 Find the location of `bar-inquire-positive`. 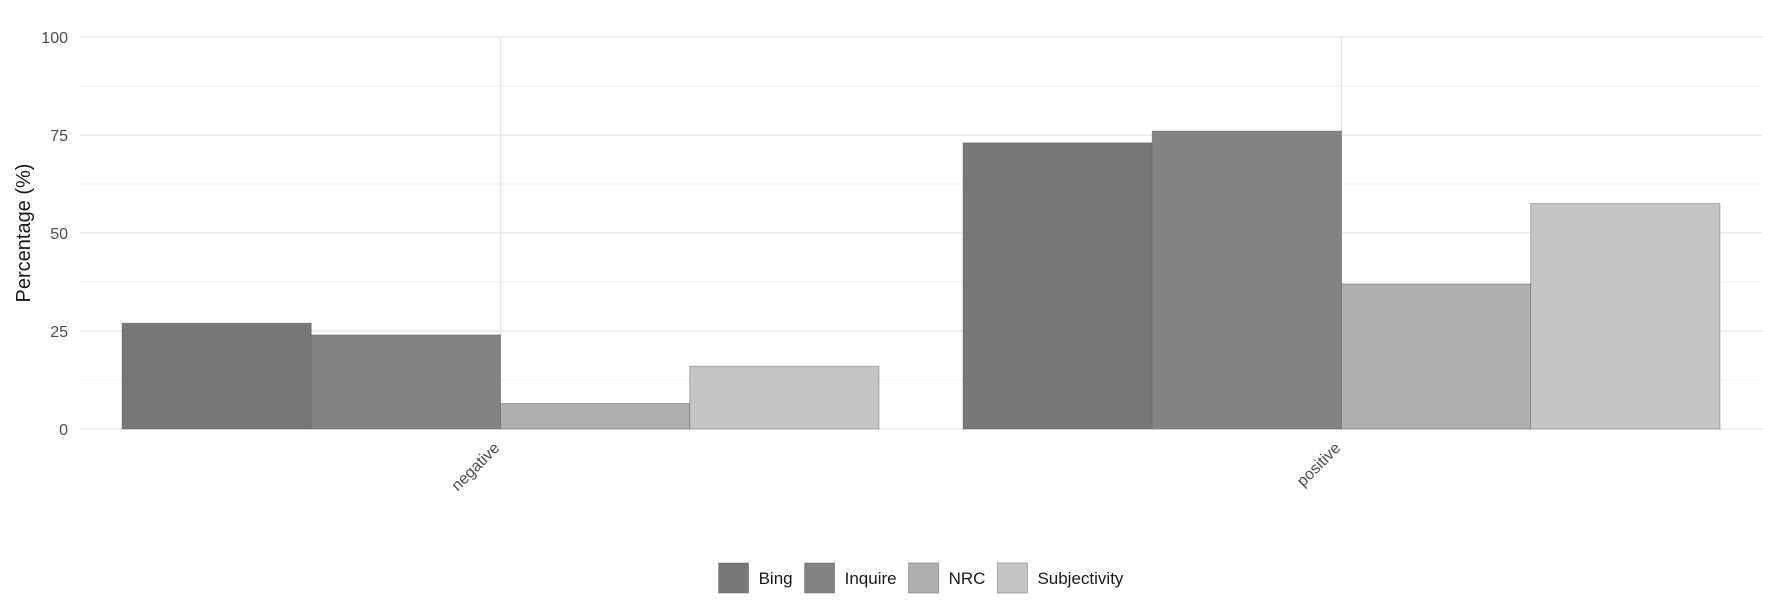

bar-inquire-positive is located at coordinates (1247, 280).